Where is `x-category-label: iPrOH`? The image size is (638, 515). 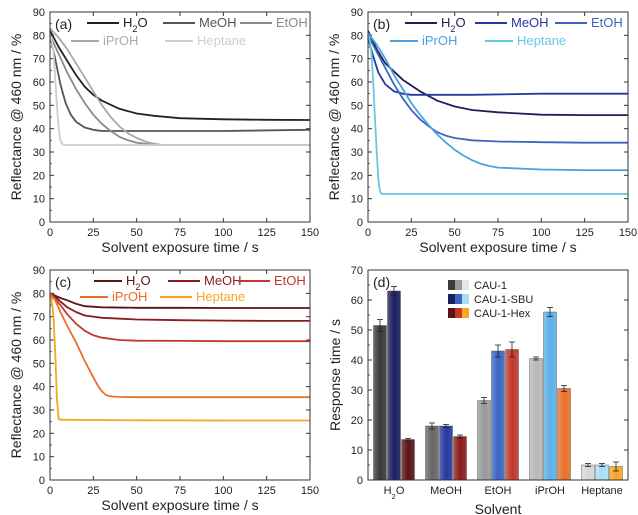
x-category-label: iPrOH is located at coordinates (550, 491).